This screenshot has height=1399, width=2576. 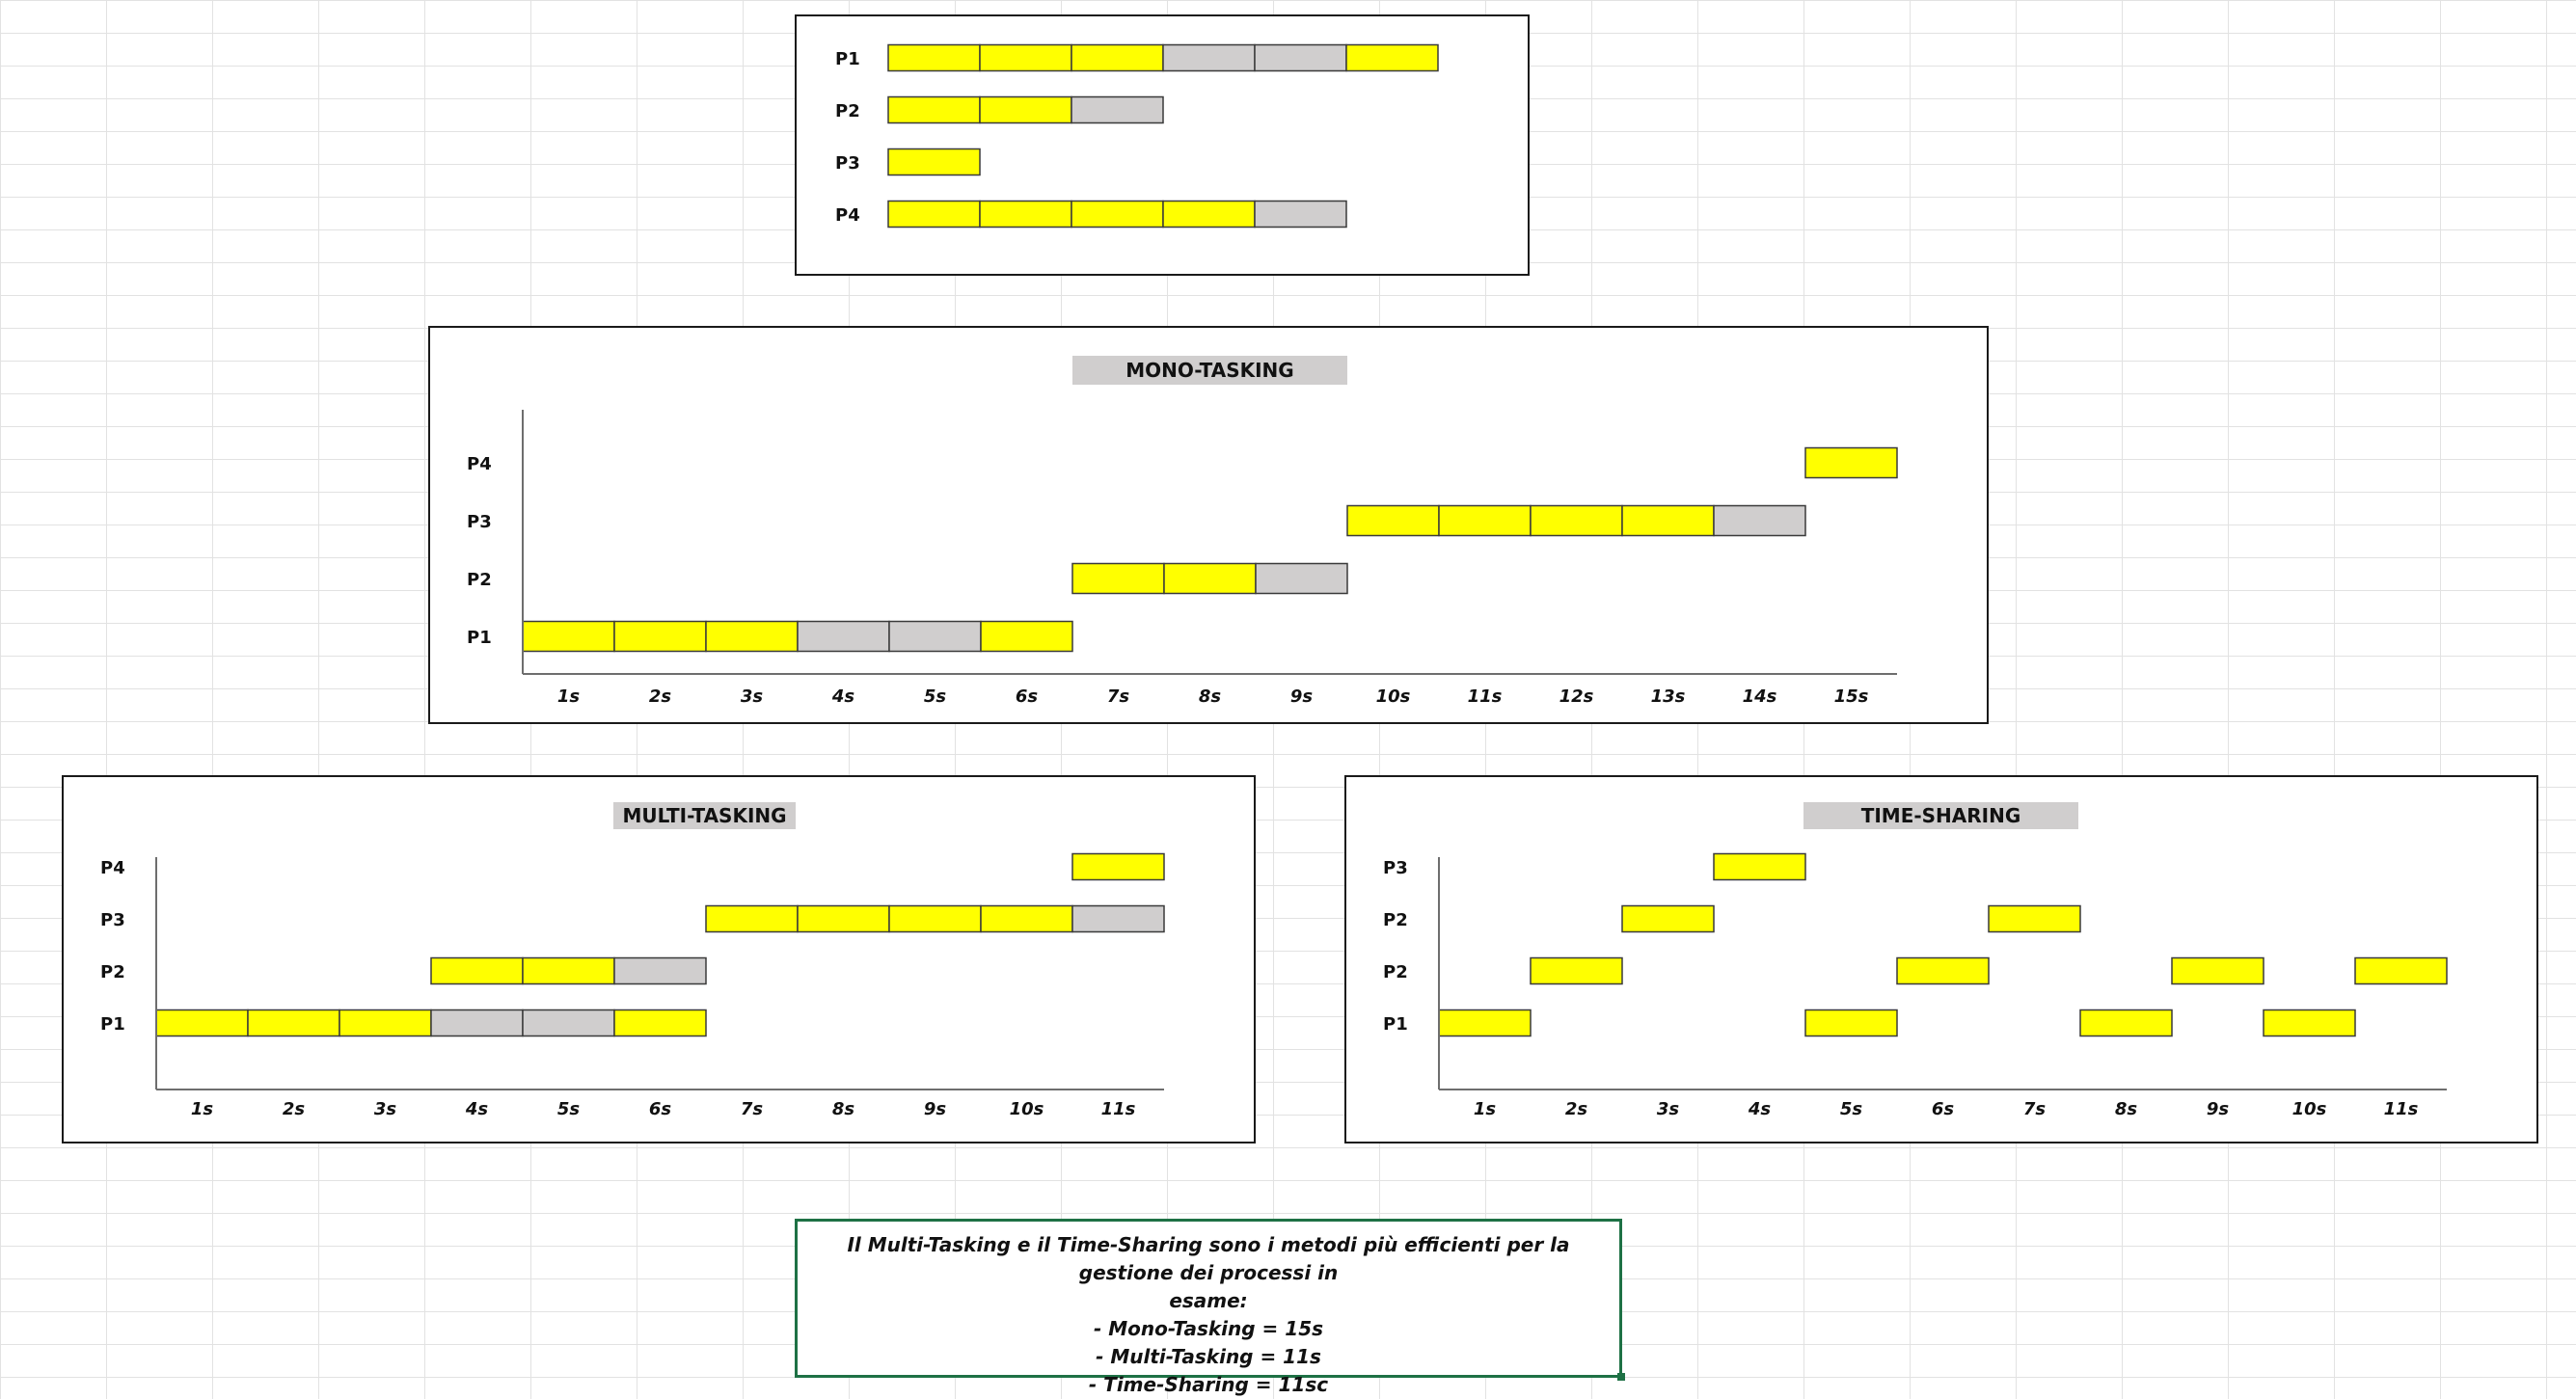 I want to click on processi-chart: P1 P2 P3 P4, so click(x=1137, y=136).